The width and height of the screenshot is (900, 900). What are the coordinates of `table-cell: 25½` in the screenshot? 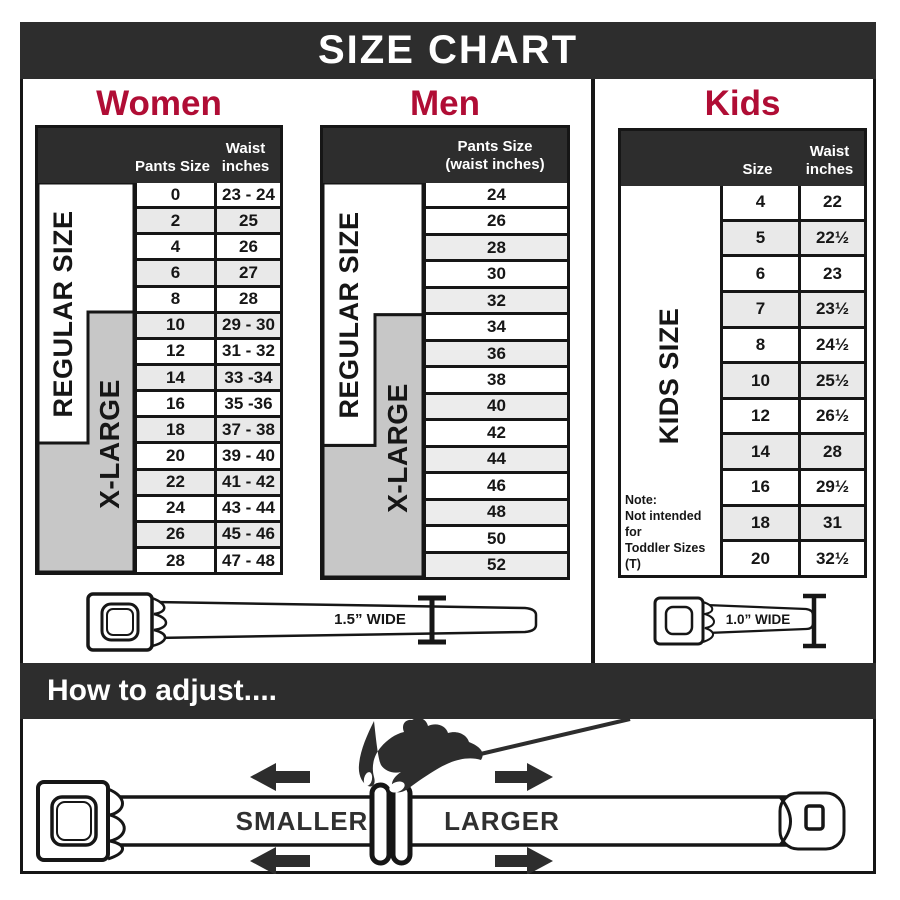 It's located at (832, 380).